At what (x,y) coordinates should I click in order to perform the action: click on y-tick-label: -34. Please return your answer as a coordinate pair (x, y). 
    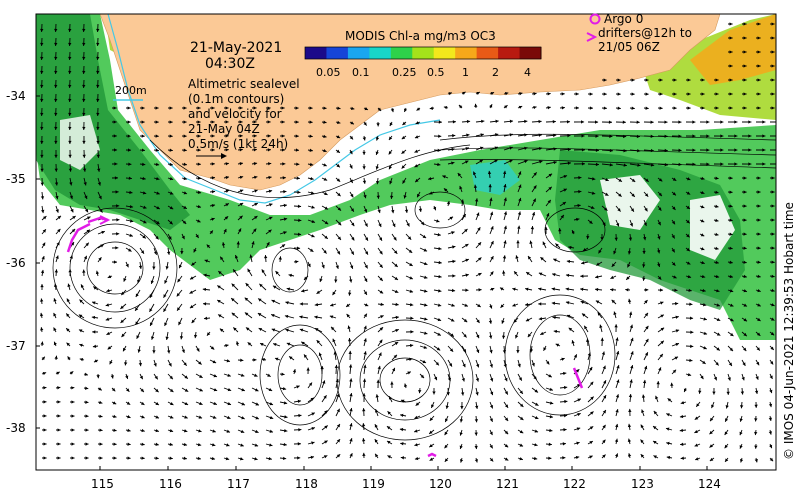
    Looking at the image, I should click on (16, 96).